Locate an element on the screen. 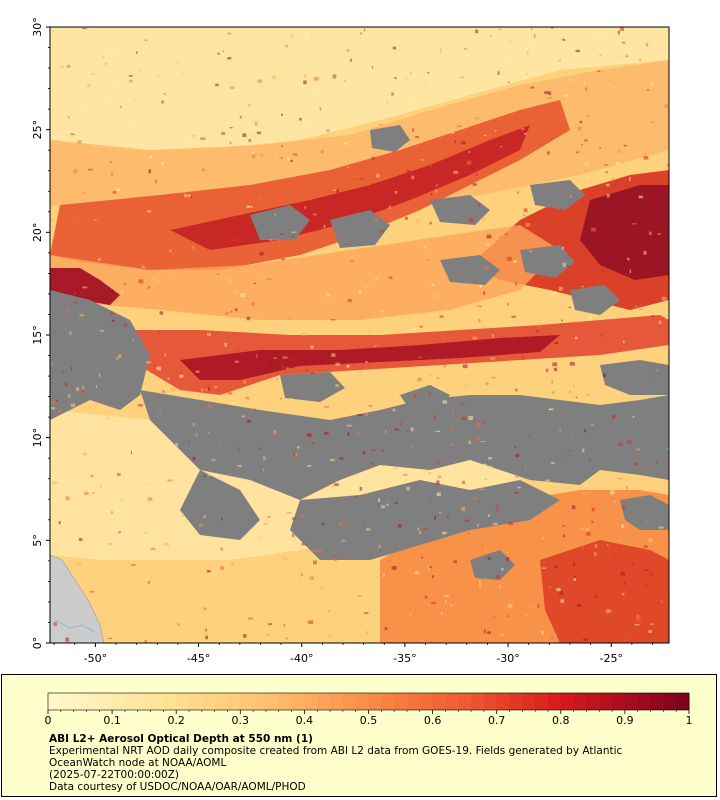 The height and width of the screenshot is (800, 720). dust-plume-east-core is located at coordinates (624, 232).